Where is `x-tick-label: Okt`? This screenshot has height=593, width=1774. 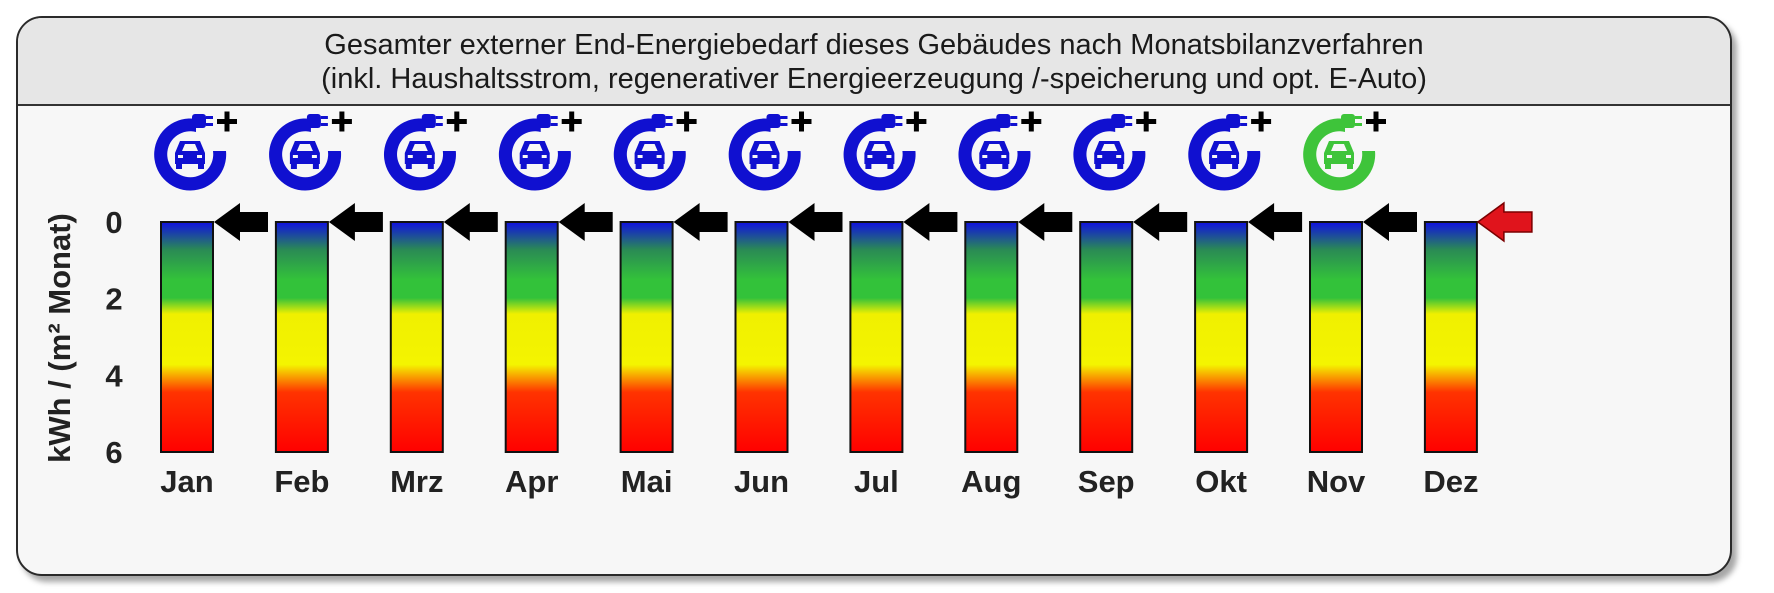
x-tick-label: Okt is located at coordinates (1221, 481).